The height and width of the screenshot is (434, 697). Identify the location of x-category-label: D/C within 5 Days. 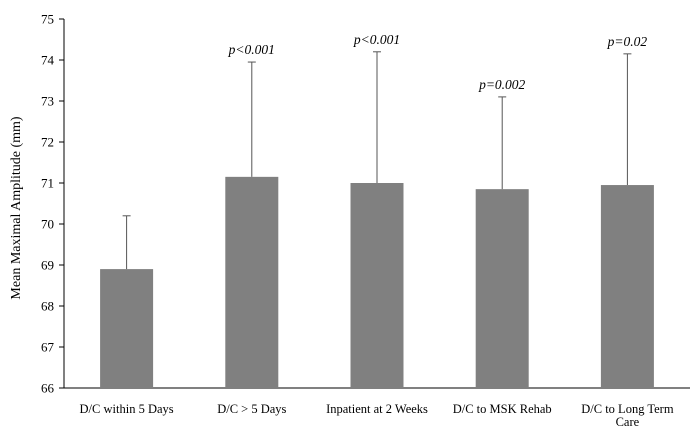
(127, 409).